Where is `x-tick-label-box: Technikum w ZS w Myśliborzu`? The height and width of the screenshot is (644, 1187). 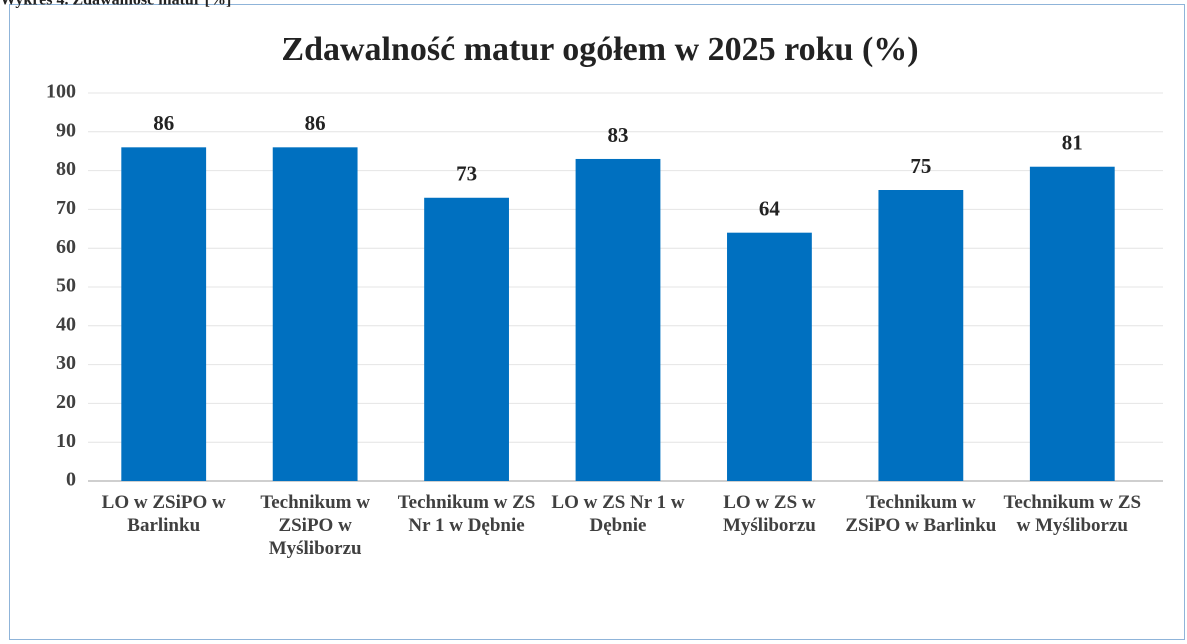 x-tick-label-box: Technikum w ZS w Myśliborzu is located at coordinates (1072, 514).